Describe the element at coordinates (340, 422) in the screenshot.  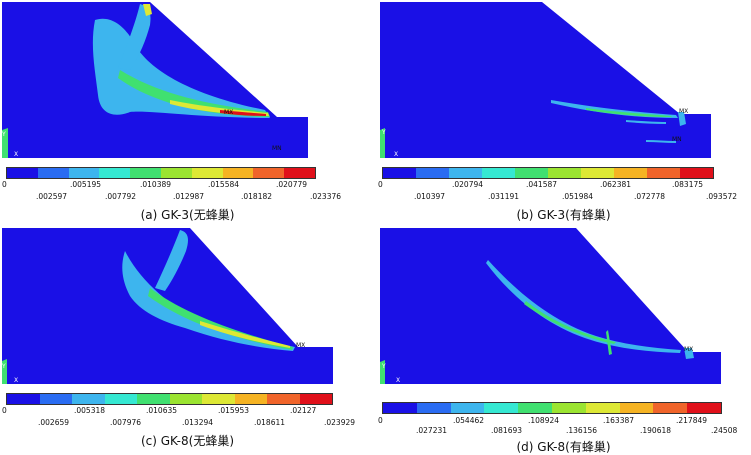
I see `tick-bottom-4: .023929` at that location.